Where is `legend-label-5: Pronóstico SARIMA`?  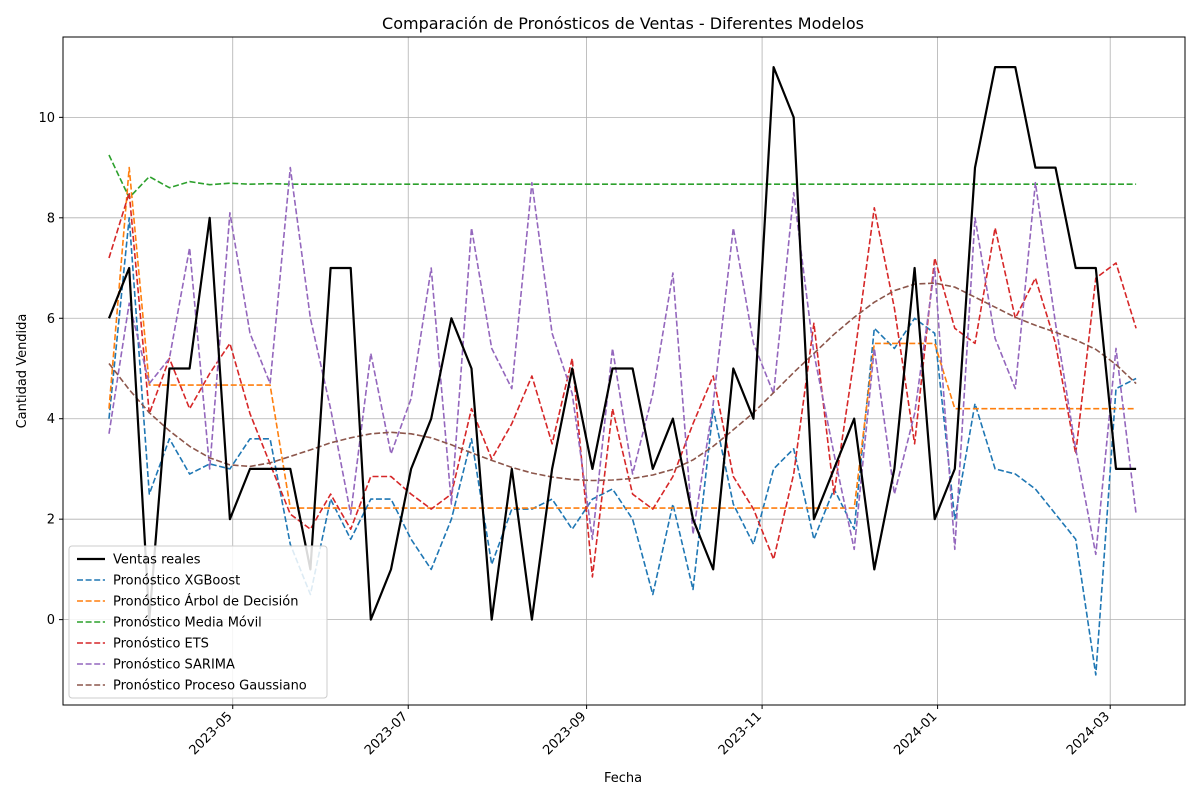
legend-label-5: Pronóstico SARIMA is located at coordinates (174, 665).